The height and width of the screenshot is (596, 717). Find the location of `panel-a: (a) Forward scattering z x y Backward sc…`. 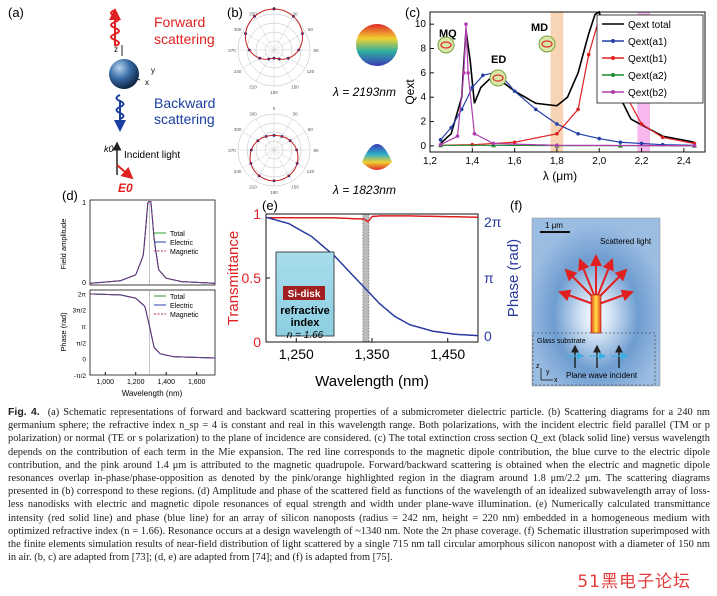

panel-a: (a) Forward scattering z x y Backward sc… is located at coordinates (111, 100).